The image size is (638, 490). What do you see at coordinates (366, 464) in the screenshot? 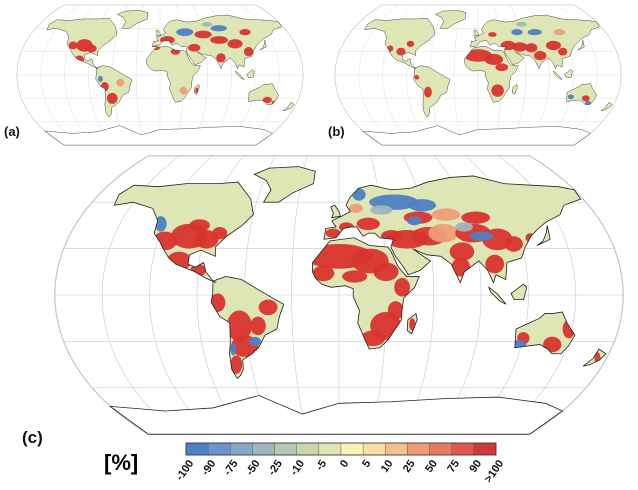
I see `colorbar-tick-label: 5` at bounding box center [366, 464].